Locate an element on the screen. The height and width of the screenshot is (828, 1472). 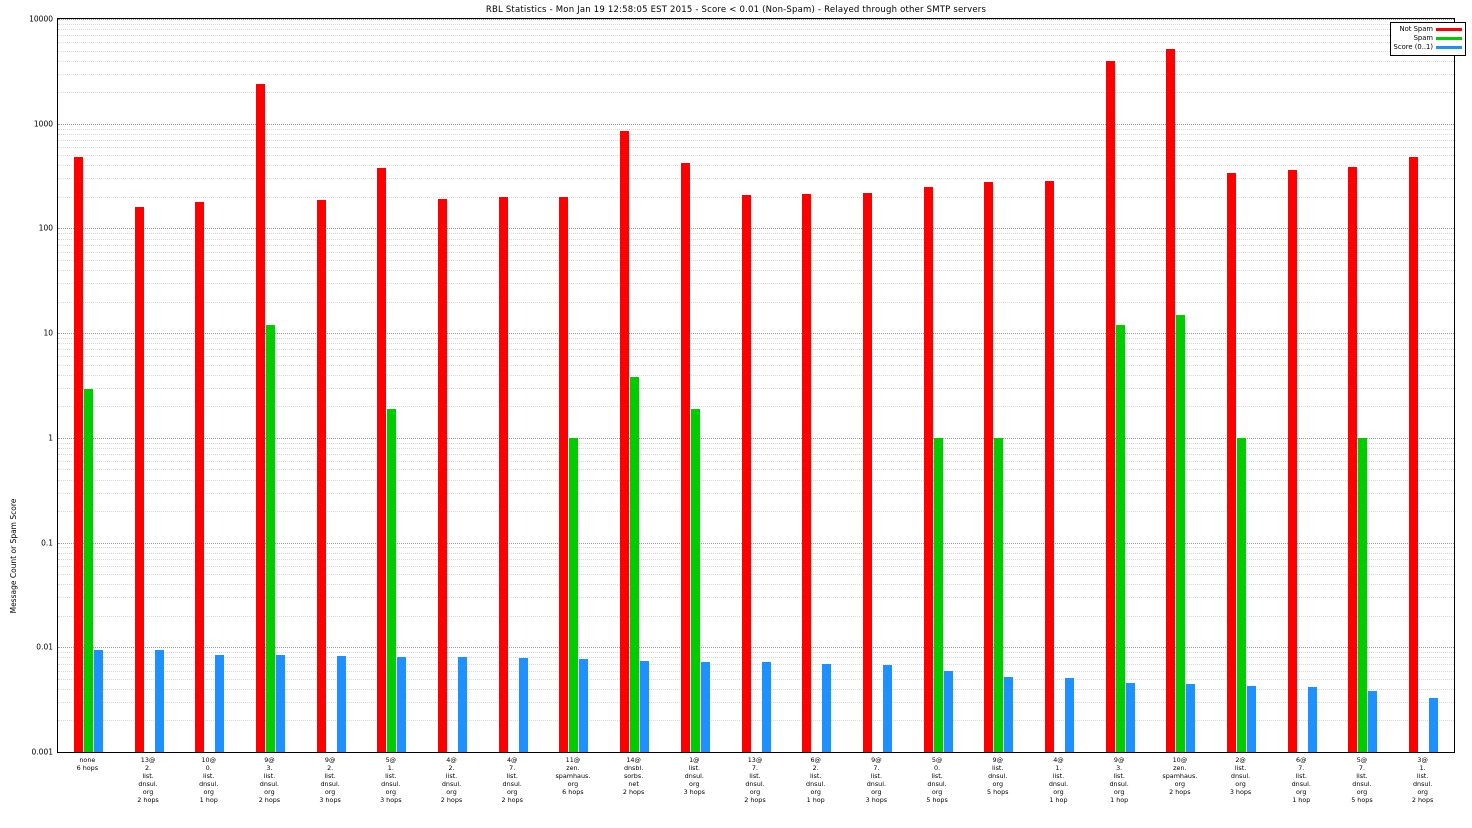
x-tick-label: 10@ zen. spamhaus. org 2 hops is located at coordinates (1180, 776).